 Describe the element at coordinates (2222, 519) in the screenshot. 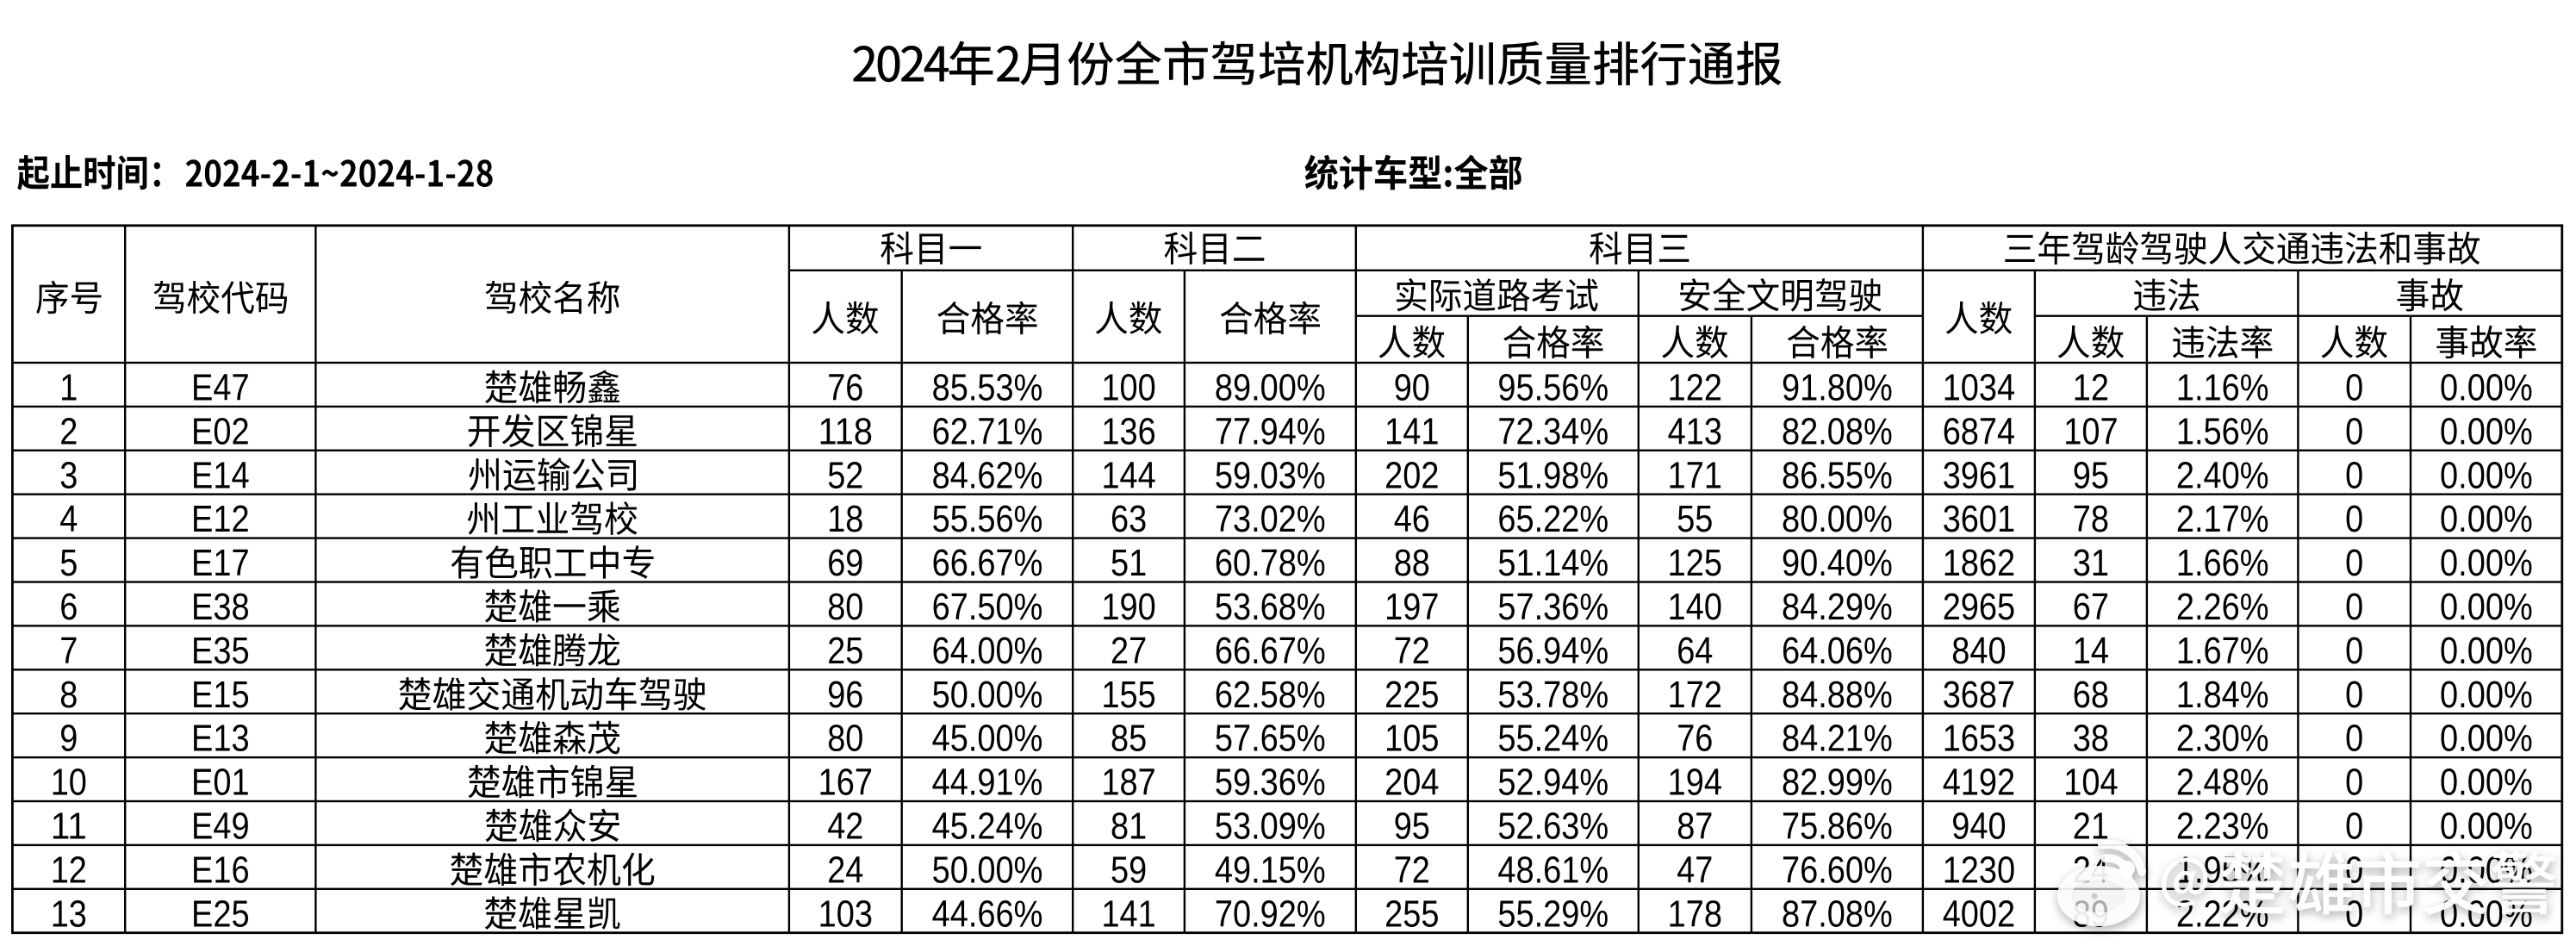

I see `svg-text: 2.17%` at that location.